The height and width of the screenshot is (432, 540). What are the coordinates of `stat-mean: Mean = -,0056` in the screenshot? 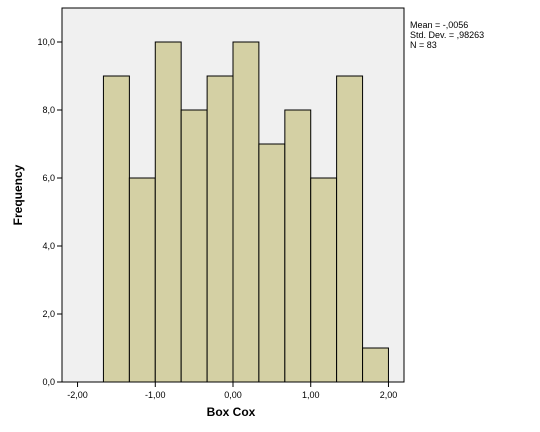 It's located at (439, 25).